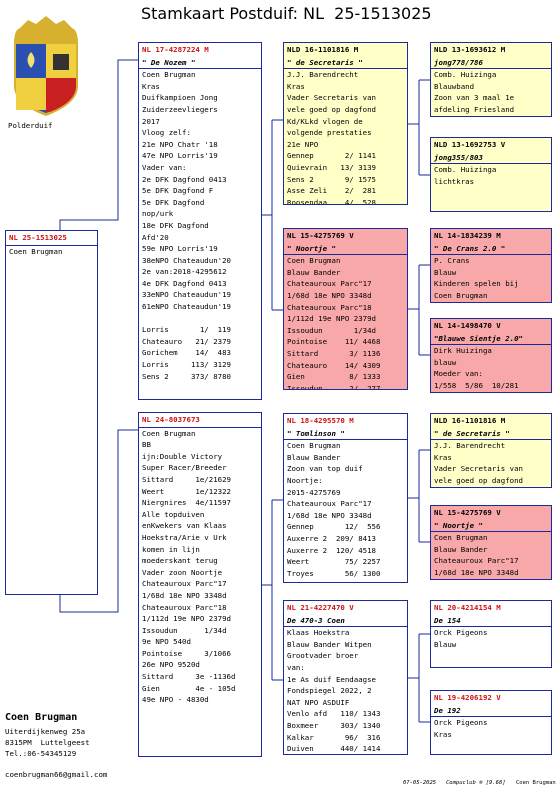 The image size is (557, 800). I want to click on detail-line: Chateauro 14/ 4309, so click(334, 365).